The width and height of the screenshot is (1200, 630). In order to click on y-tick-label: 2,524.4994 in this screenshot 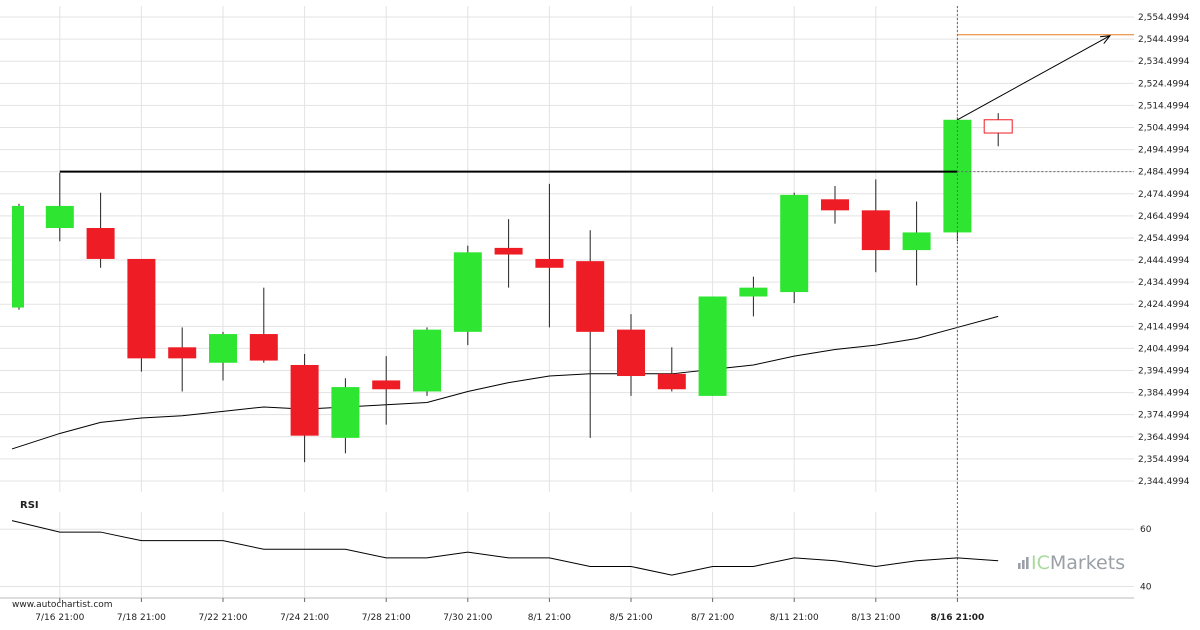, I will do `click(1164, 84)`.